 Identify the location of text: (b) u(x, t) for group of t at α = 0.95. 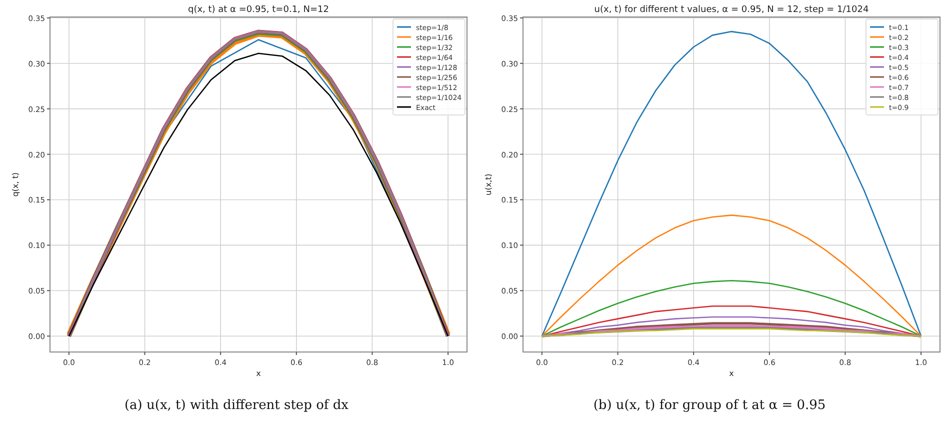
(709, 405).